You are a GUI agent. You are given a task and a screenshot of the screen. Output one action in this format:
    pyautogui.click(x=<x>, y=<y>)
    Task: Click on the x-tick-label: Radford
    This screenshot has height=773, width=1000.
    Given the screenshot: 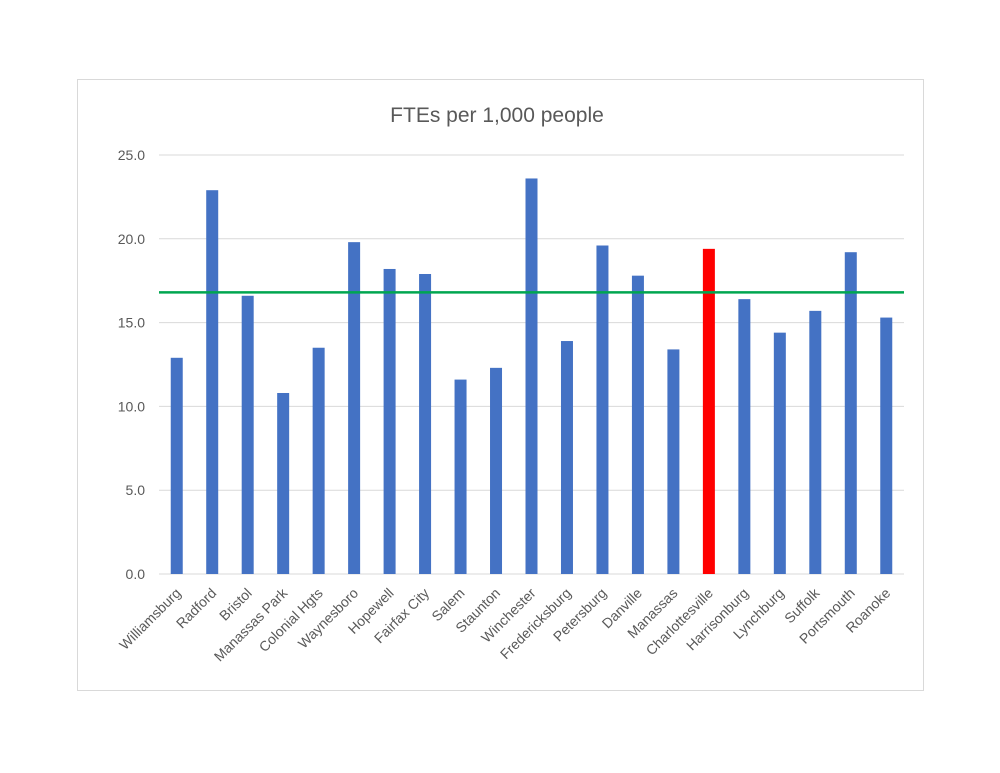 What is the action you would take?
    pyautogui.click(x=196, y=608)
    